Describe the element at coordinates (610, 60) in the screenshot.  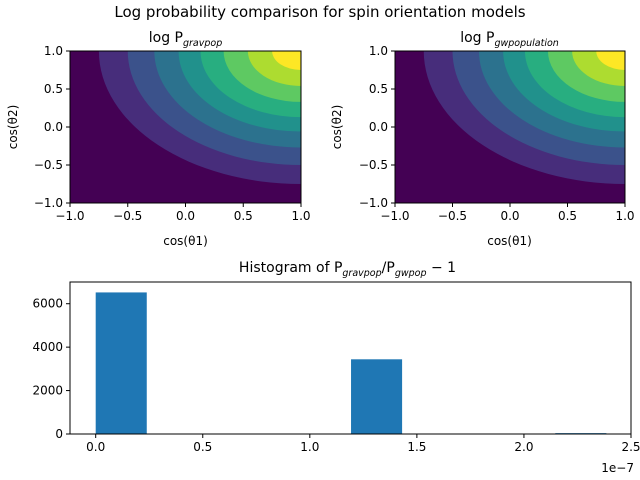
I see `heatmap-gwpopulation-contour-band` at that location.